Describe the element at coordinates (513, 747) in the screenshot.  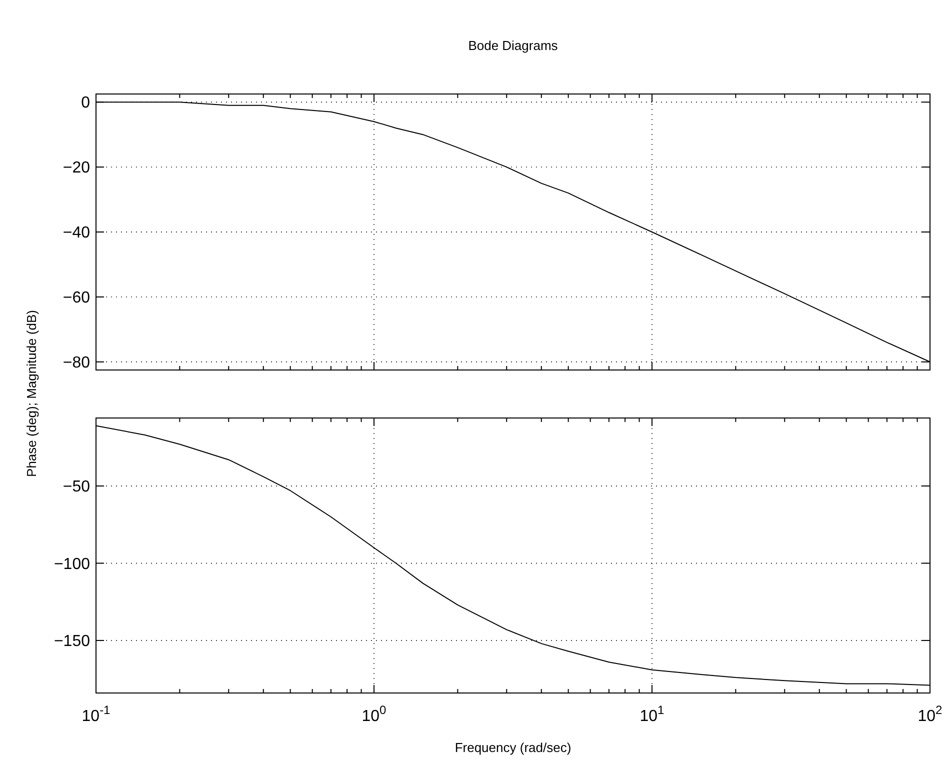
I see `x-axis-title: Frequency (rad/sec)` at that location.